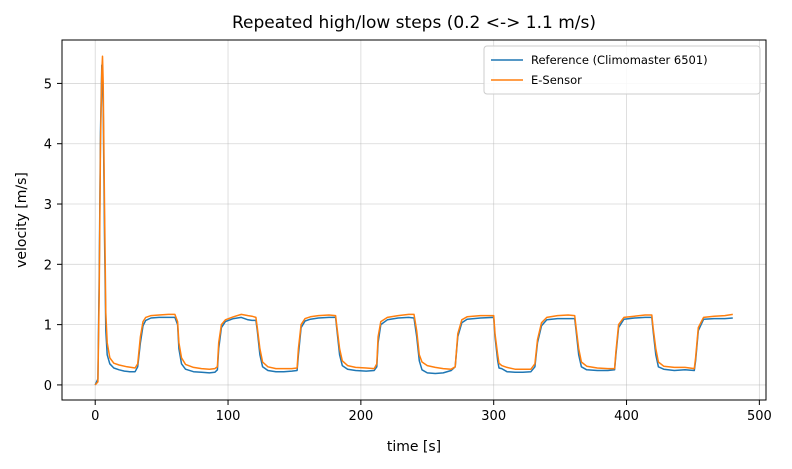 The height and width of the screenshot is (469, 792). Describe the element at coordinates (48, 84) in the screenshot. I see `y-tick-label: 5` at that location.